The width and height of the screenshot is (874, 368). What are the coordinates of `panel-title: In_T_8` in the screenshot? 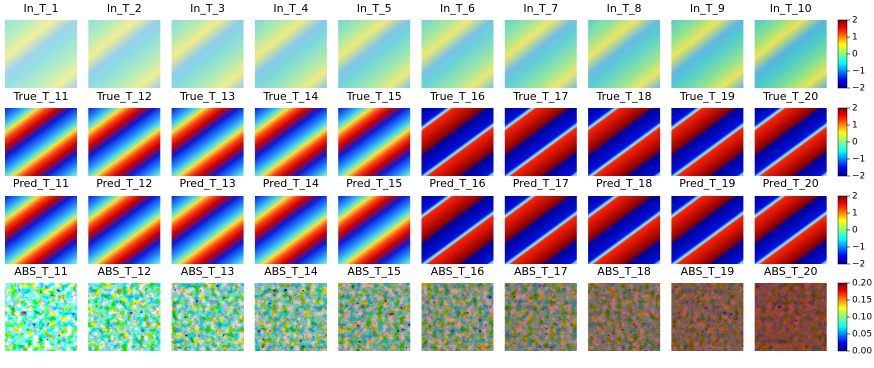 It's located at (624, 8).